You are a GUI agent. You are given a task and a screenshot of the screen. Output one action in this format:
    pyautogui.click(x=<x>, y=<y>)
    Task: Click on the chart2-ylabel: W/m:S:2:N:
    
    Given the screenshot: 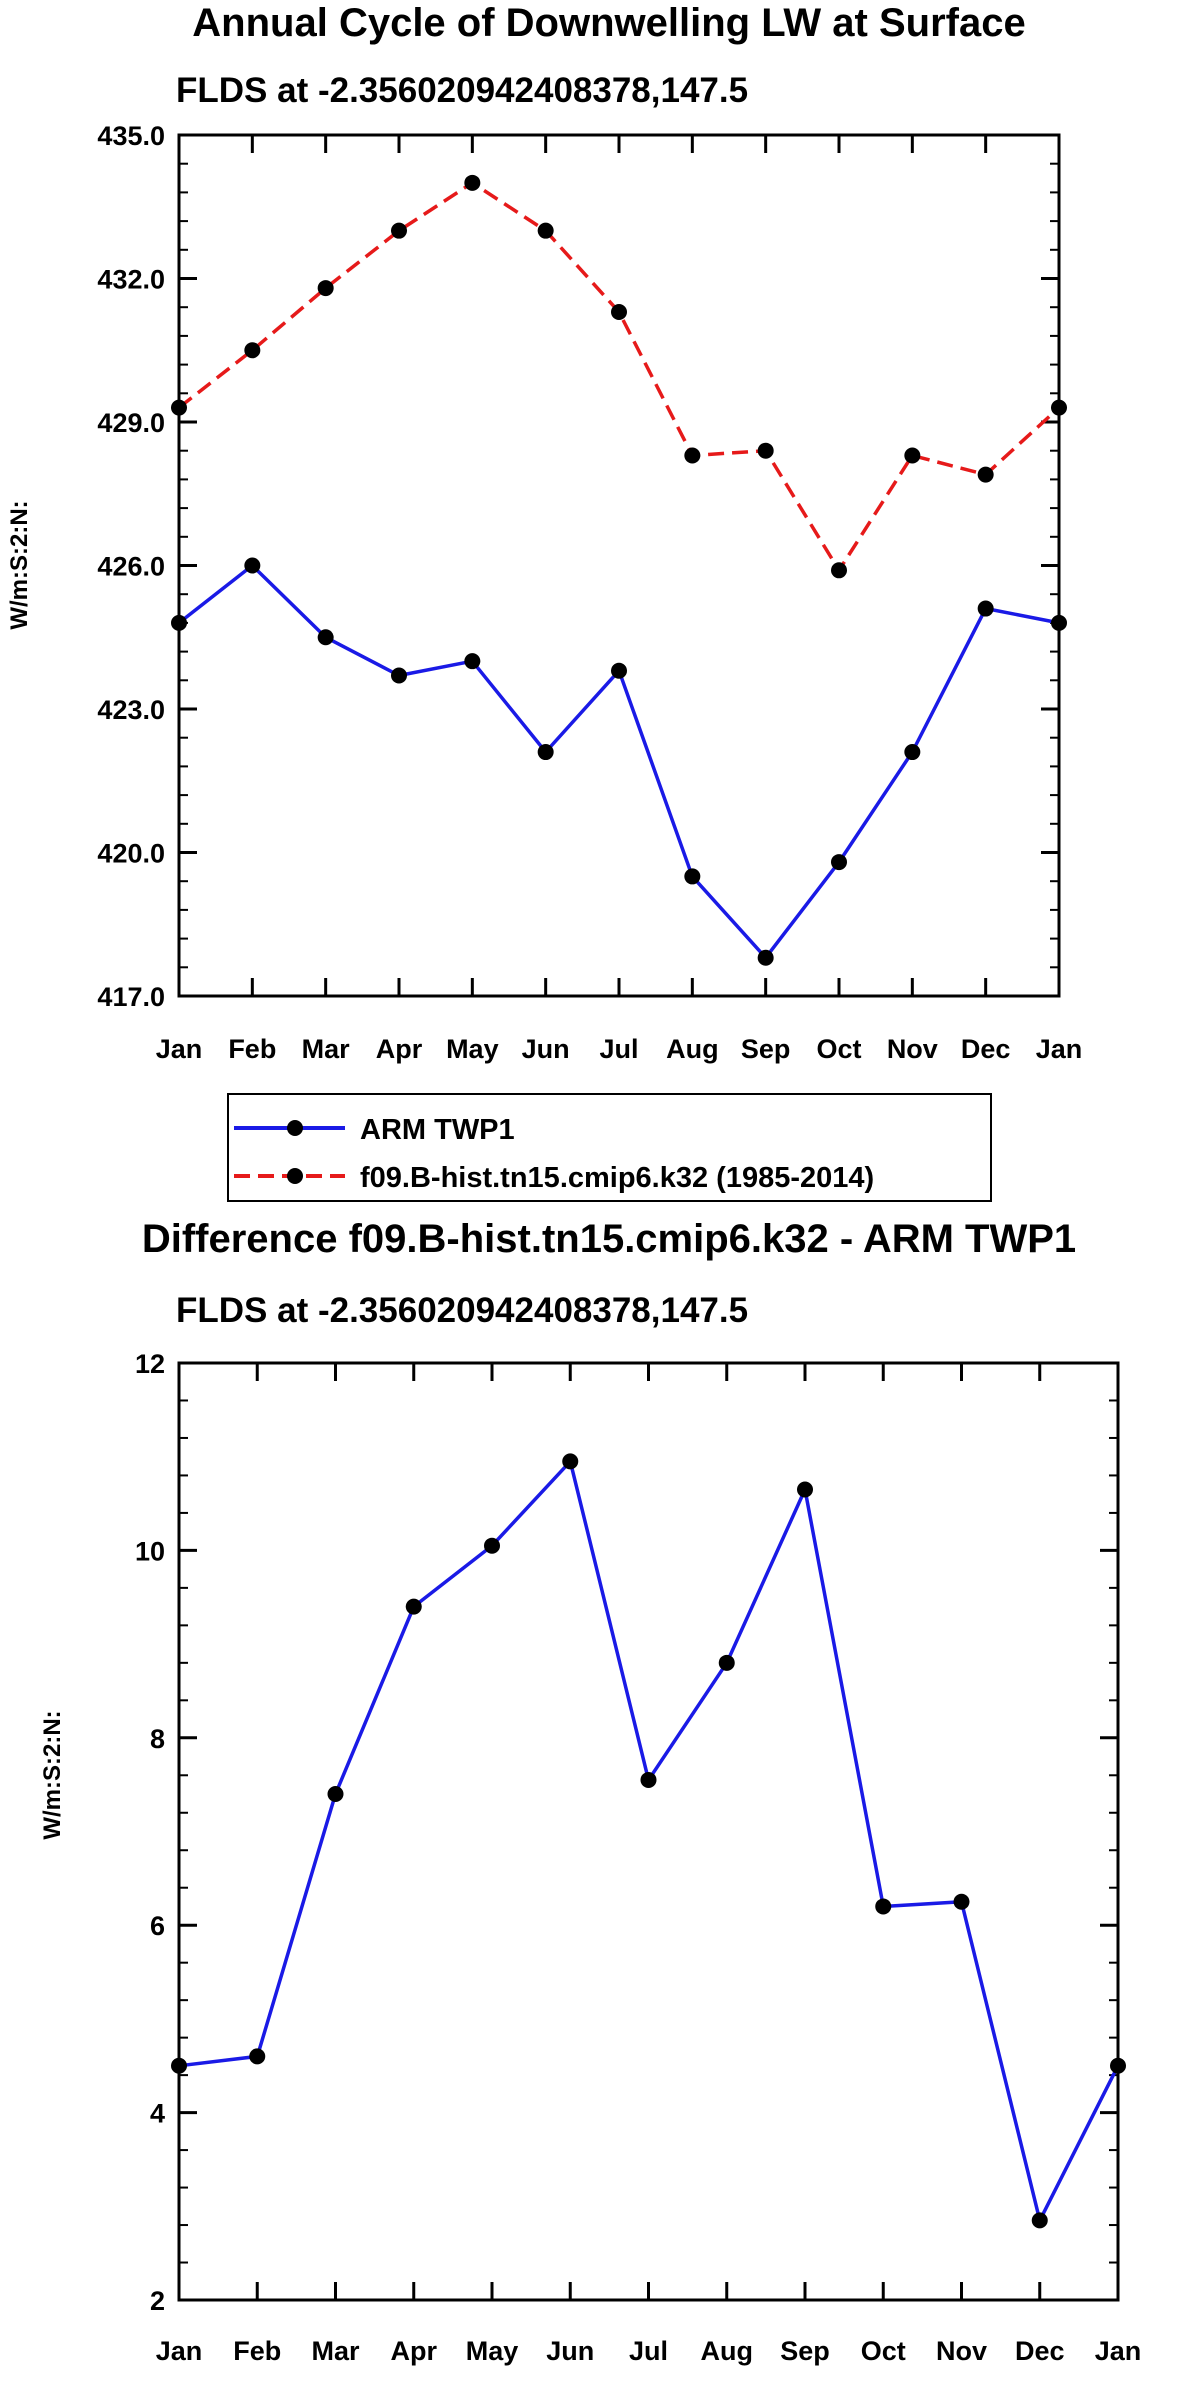 What is the action you would take?
    pyautogui.click(x=52, y=1774)
    